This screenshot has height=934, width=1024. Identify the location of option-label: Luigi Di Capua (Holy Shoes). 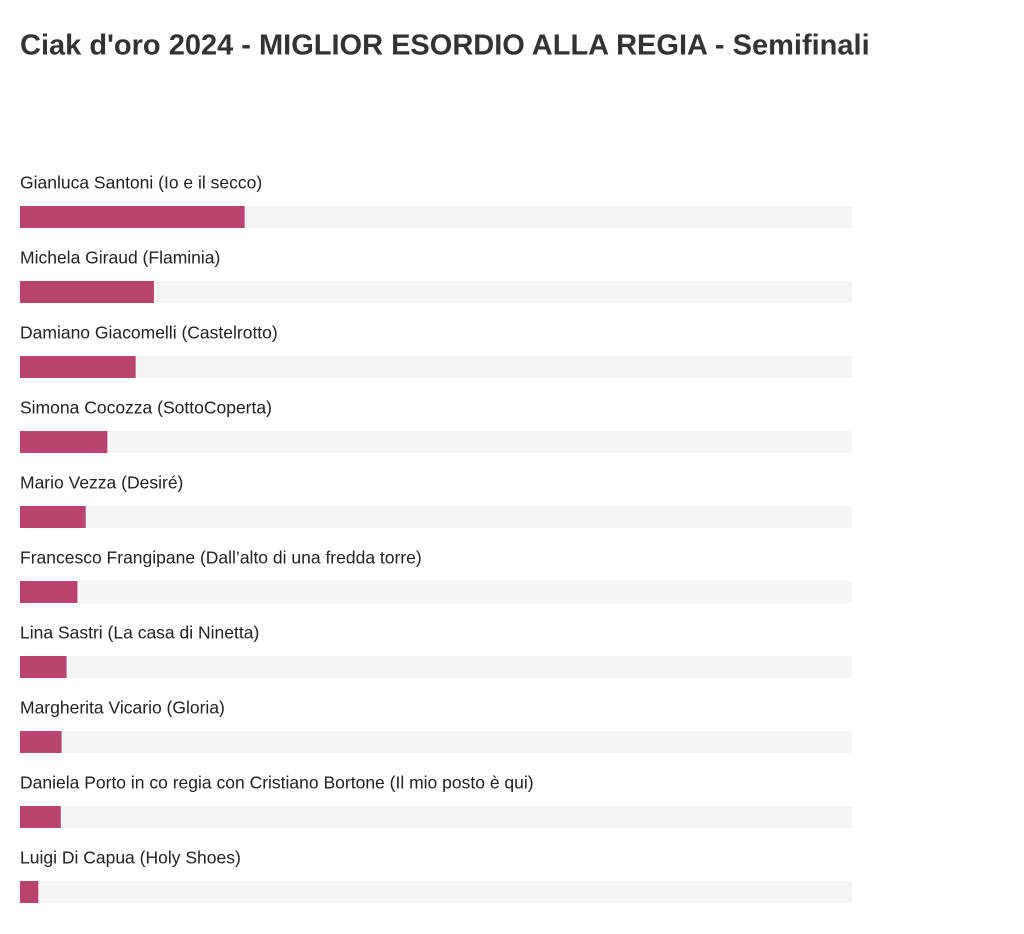
(130, 858).